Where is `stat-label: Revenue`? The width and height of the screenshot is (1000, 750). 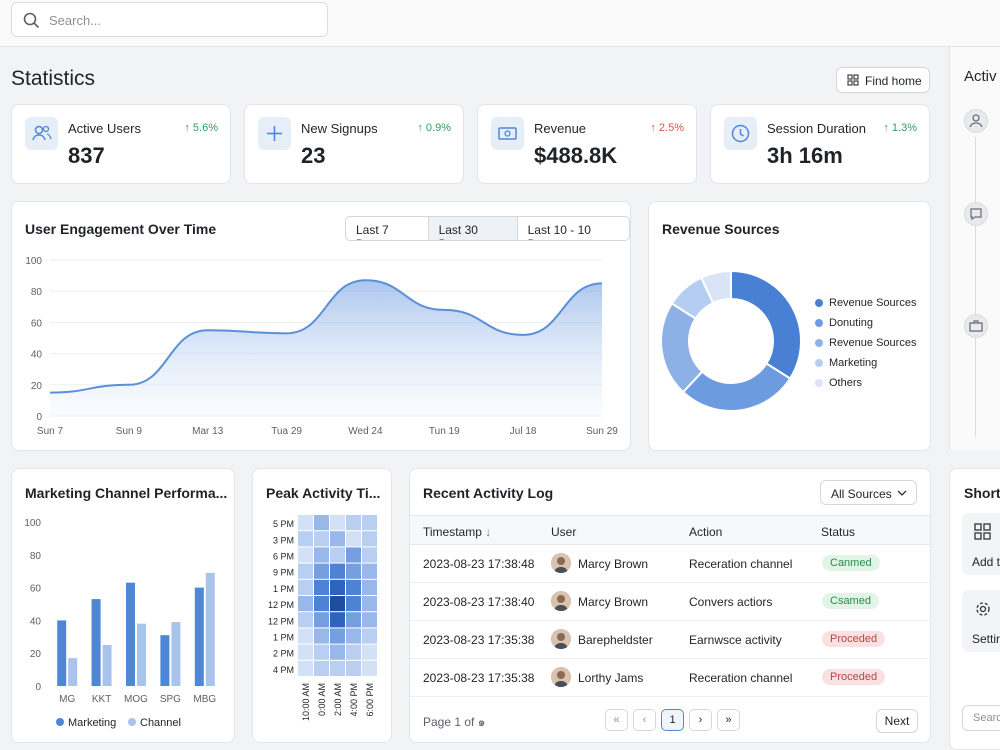 stat-label: Revenue is located at coordinates (560, 128).